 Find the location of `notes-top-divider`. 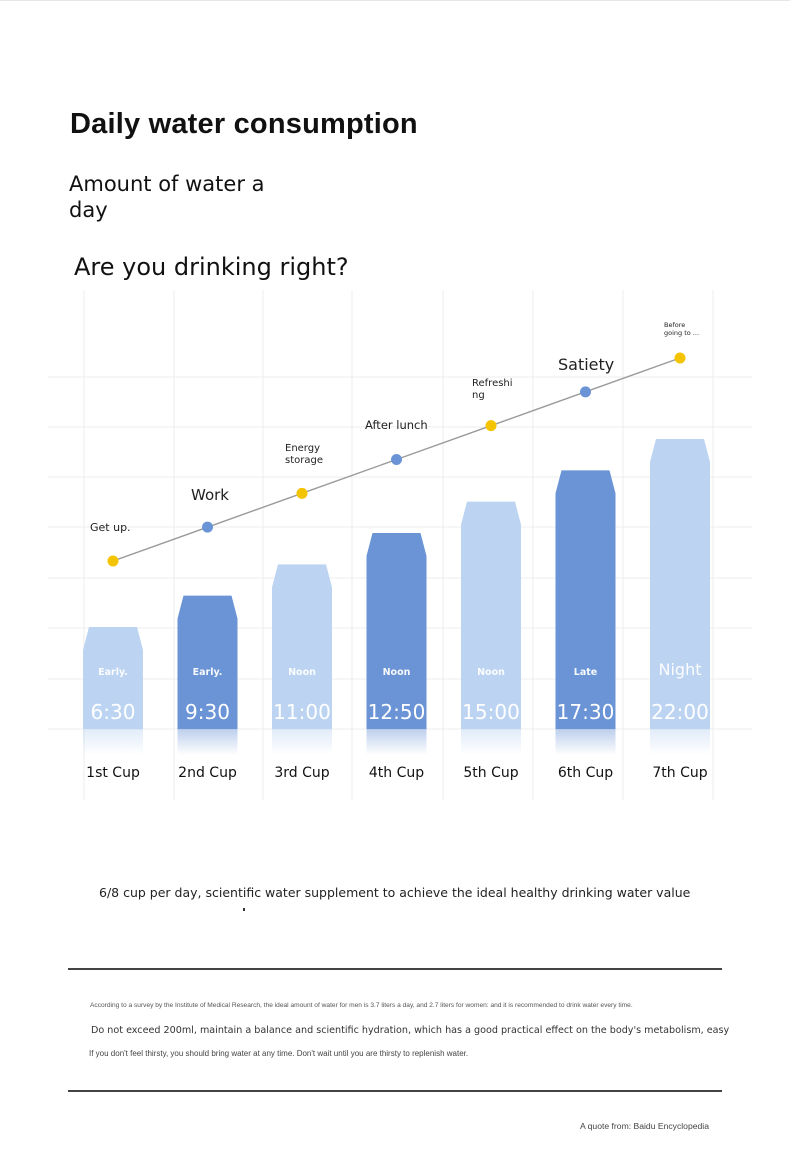

notes-top-divider is located at coordinates (395, 969).